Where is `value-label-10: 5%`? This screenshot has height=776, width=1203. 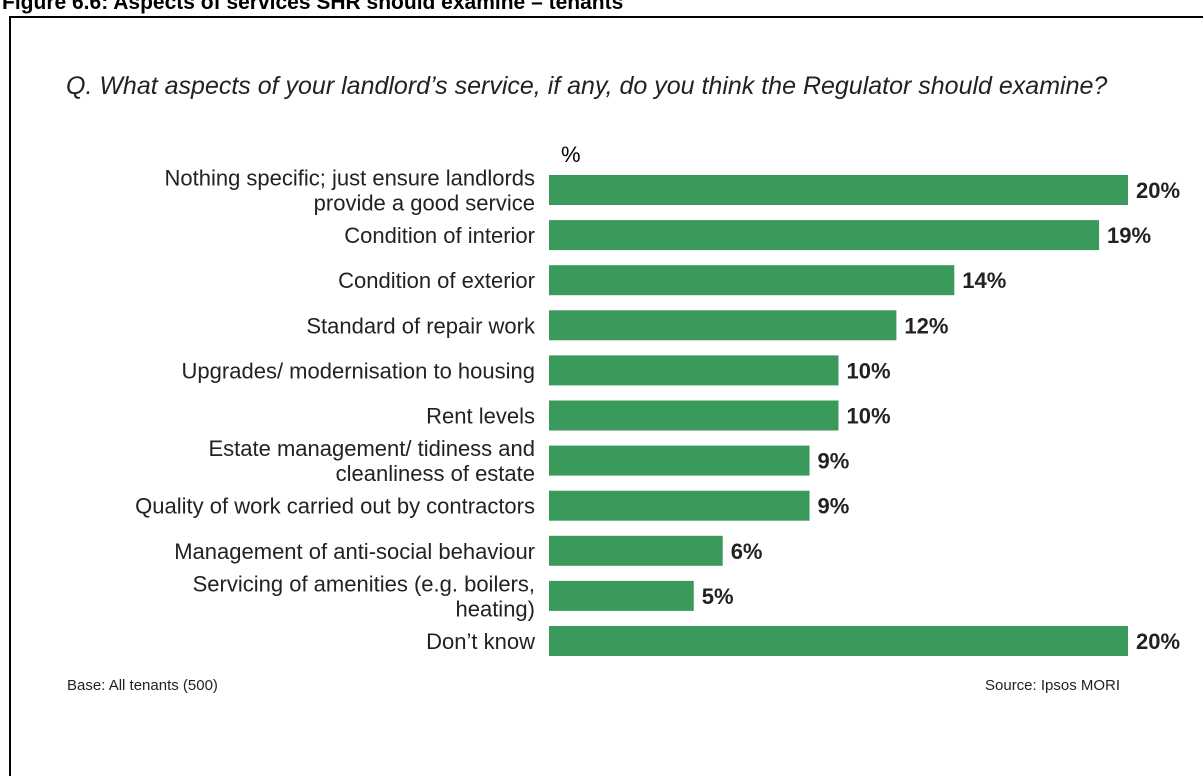
value-label-10: 5% is located at coordinates (718, 596).